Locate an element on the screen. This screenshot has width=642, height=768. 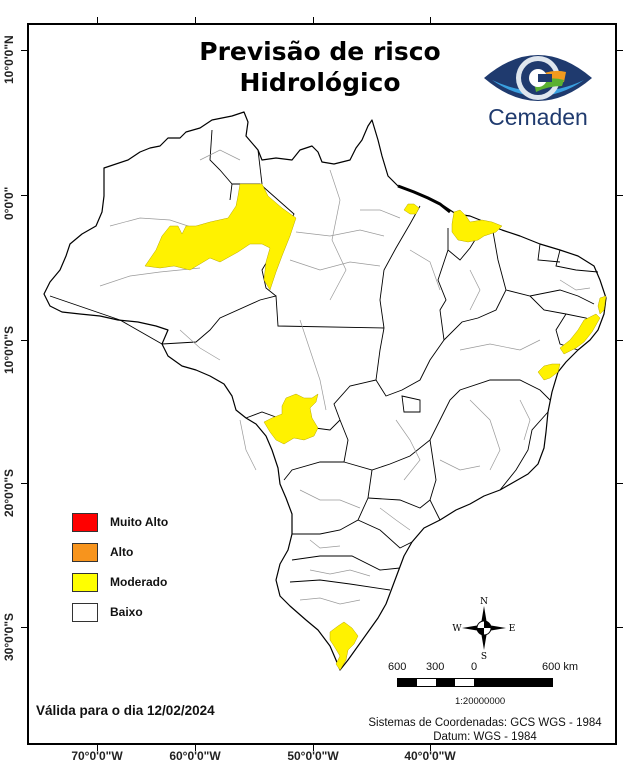
tick-bottom-70w is located at coordinates (97, 747).